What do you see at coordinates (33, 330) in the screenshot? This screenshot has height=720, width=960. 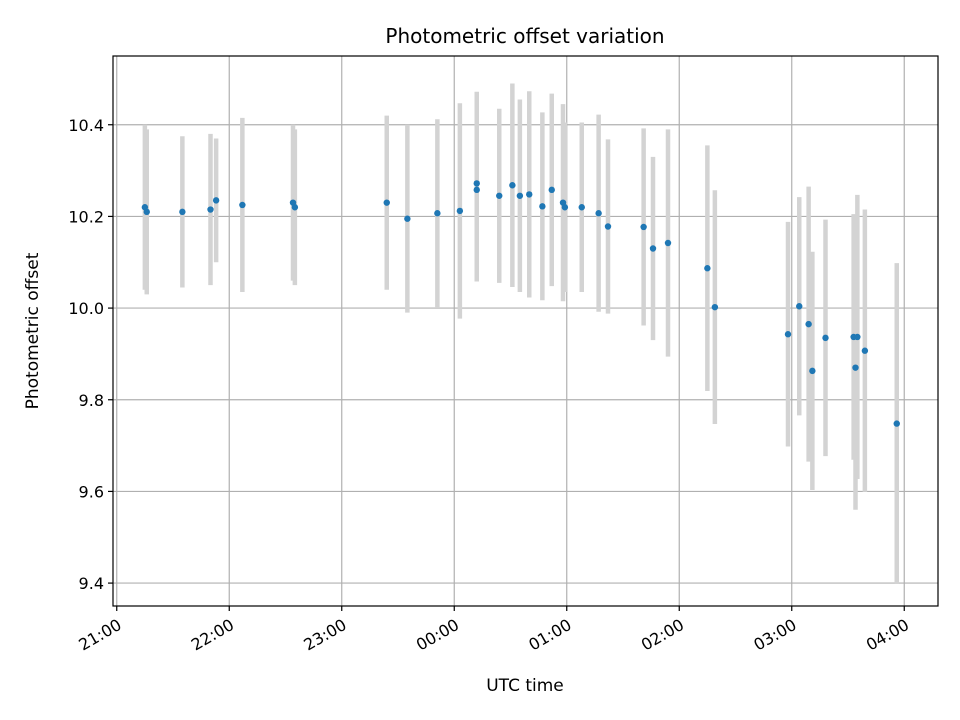 I see `y-axis-label: Photometric offset` at bounding box center [33, 330].